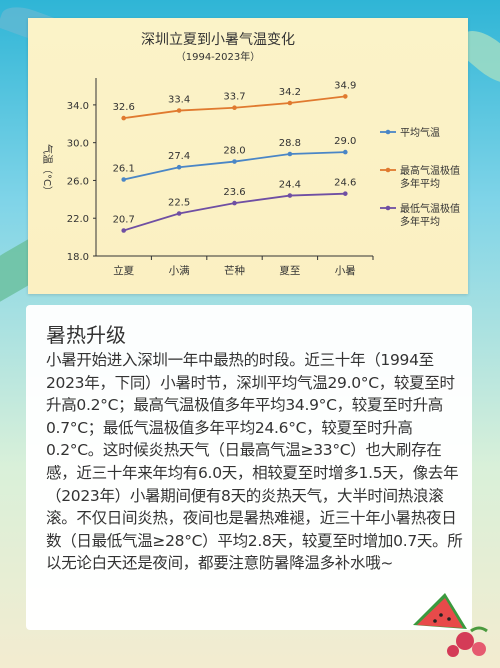 This screenshot has height=668, width=500. I want to click on watermelon-illustration, so click(450, 625).